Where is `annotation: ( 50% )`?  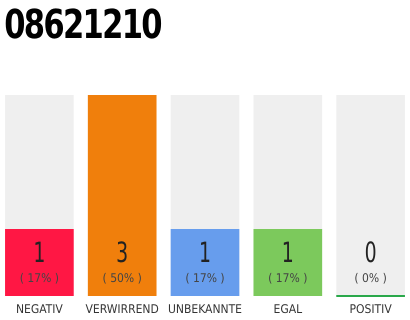
annotation: ( 50% ) is located at coordinates (122, 278).